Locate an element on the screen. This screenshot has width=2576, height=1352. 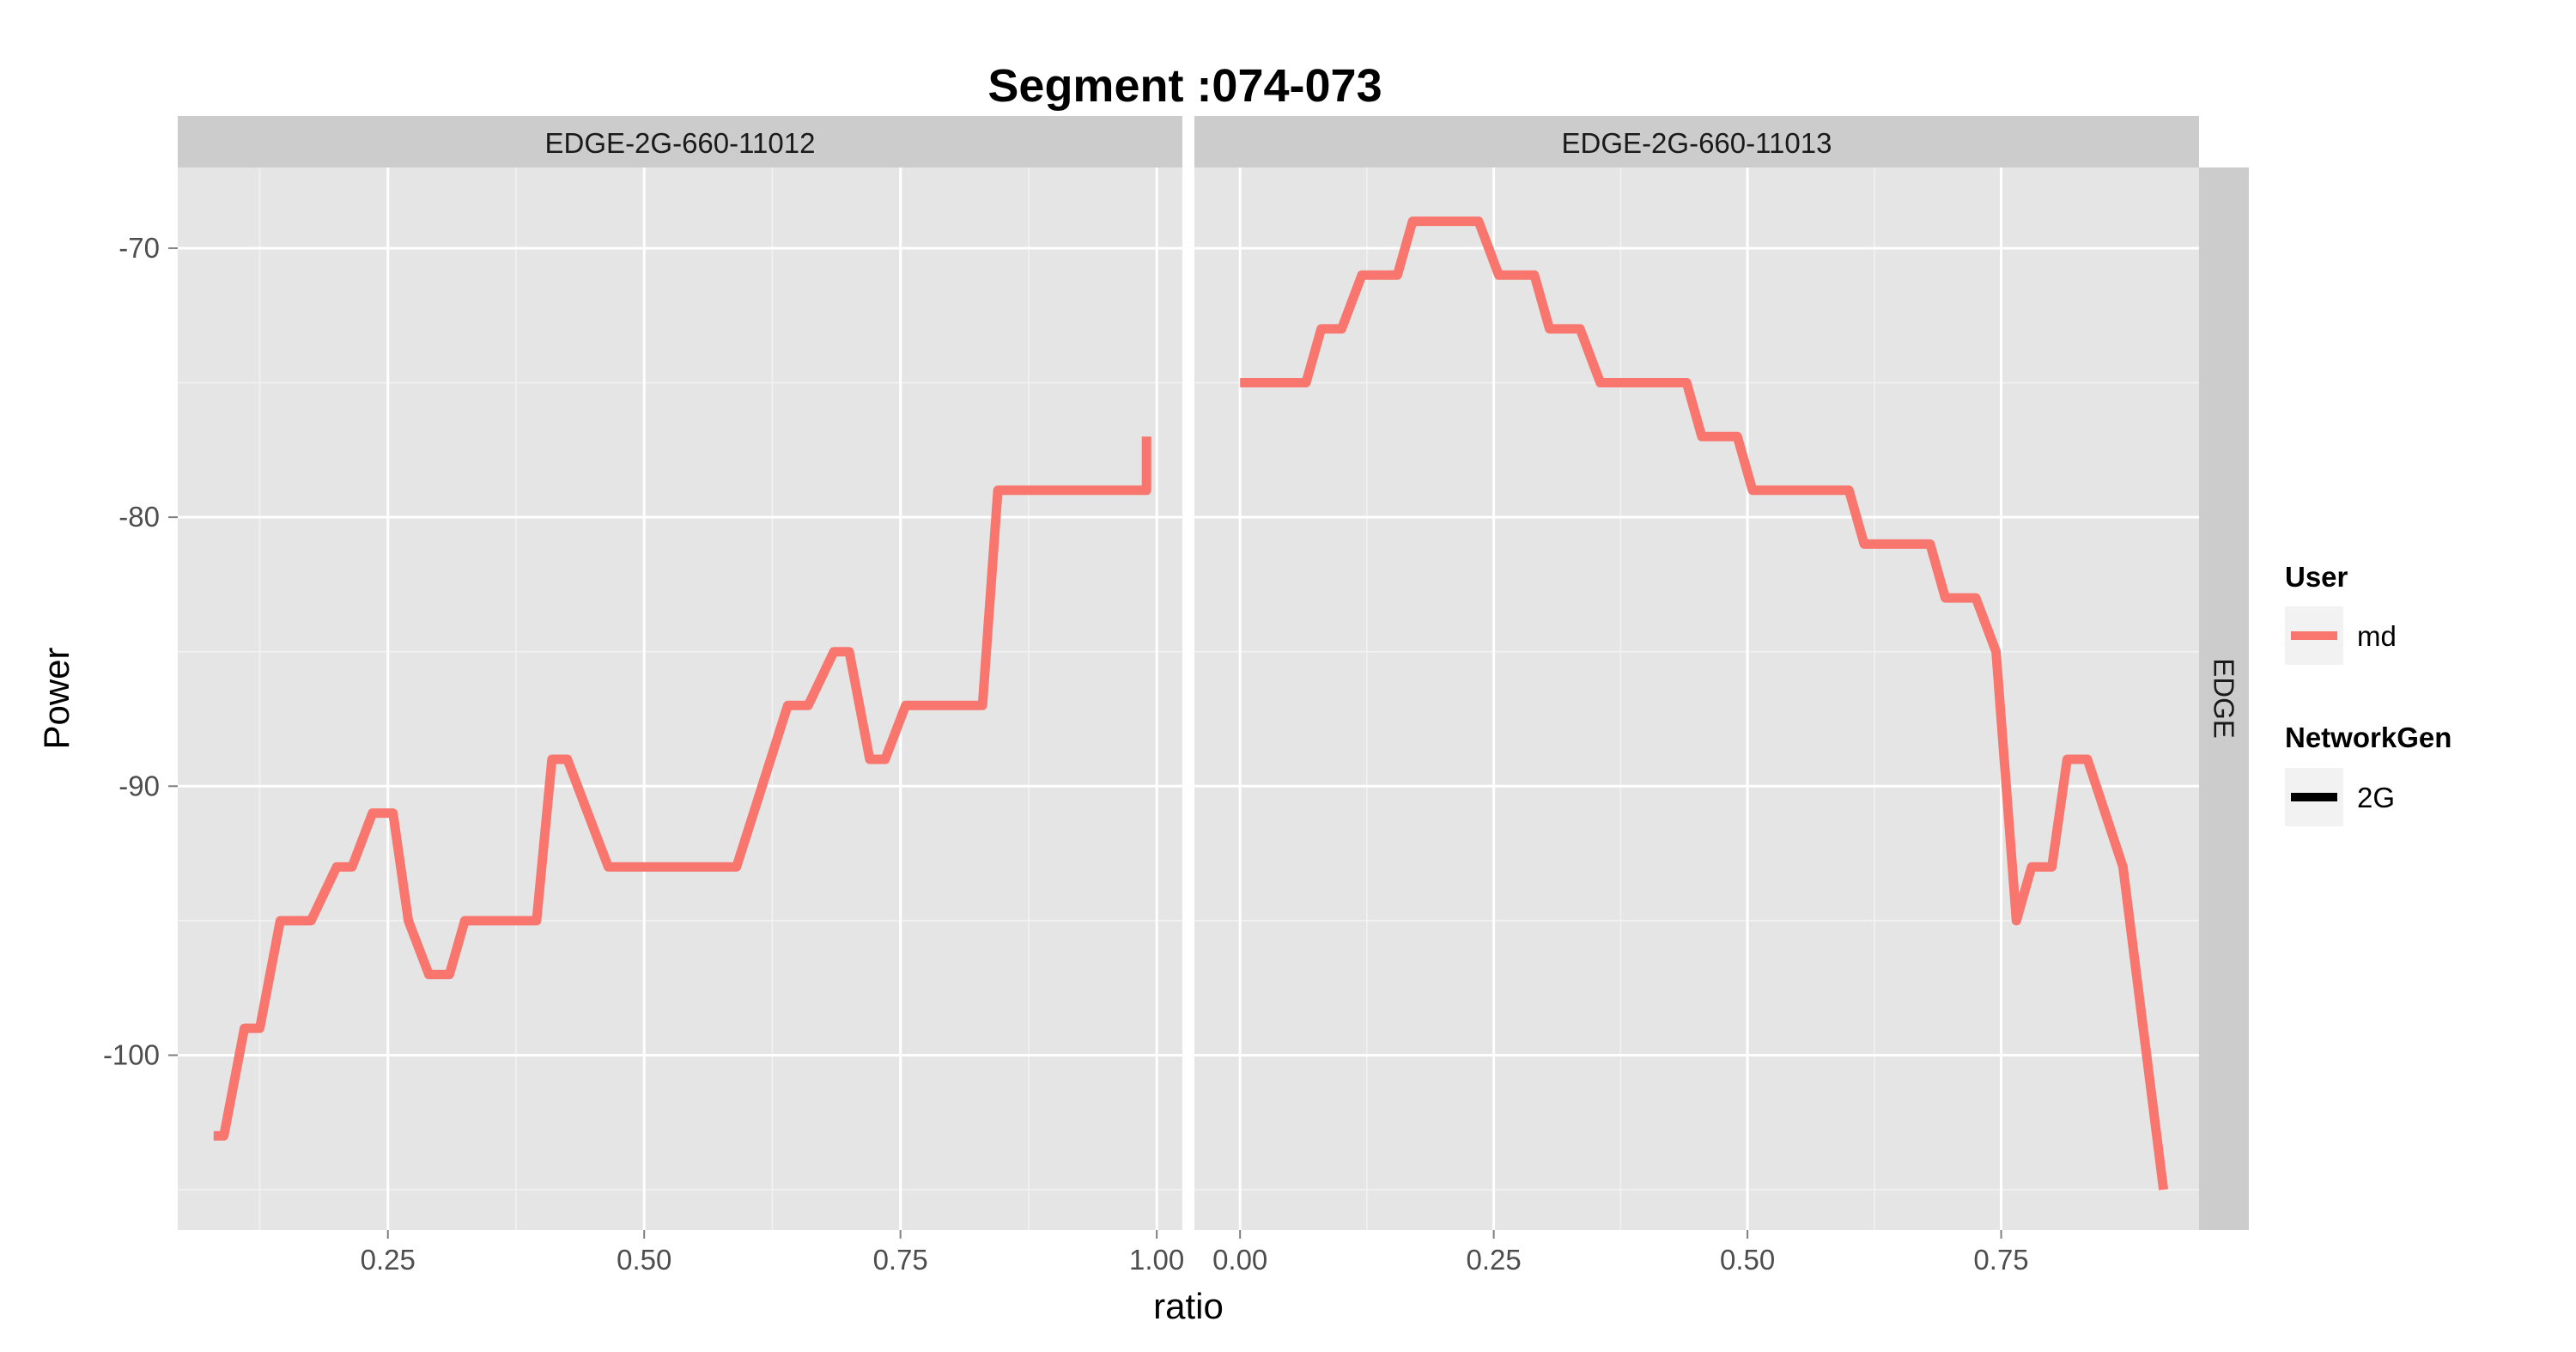
row-strip-label: EDGE is located at coordinates (2224, 698).